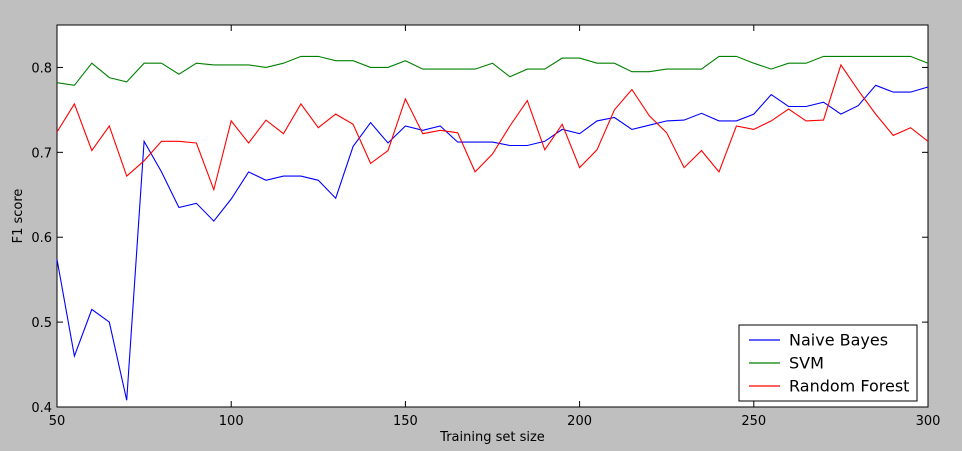  I want to click on legend-label: SVM, so click(806, 363).